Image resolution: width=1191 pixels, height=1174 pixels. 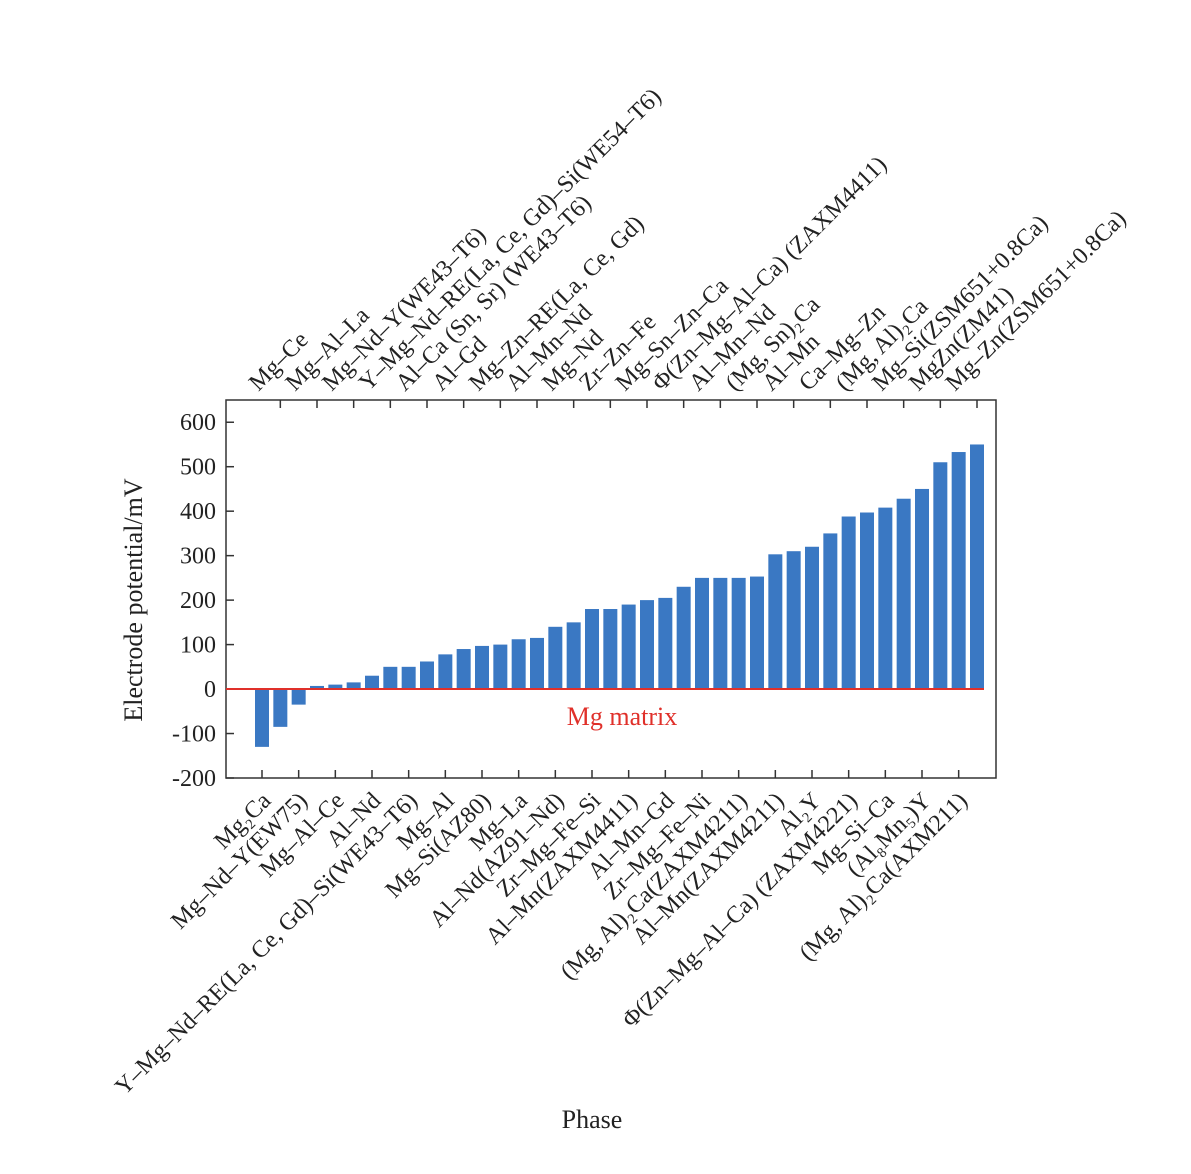 I want to click on y-tick-label: 400, so click(x=198, y=512).